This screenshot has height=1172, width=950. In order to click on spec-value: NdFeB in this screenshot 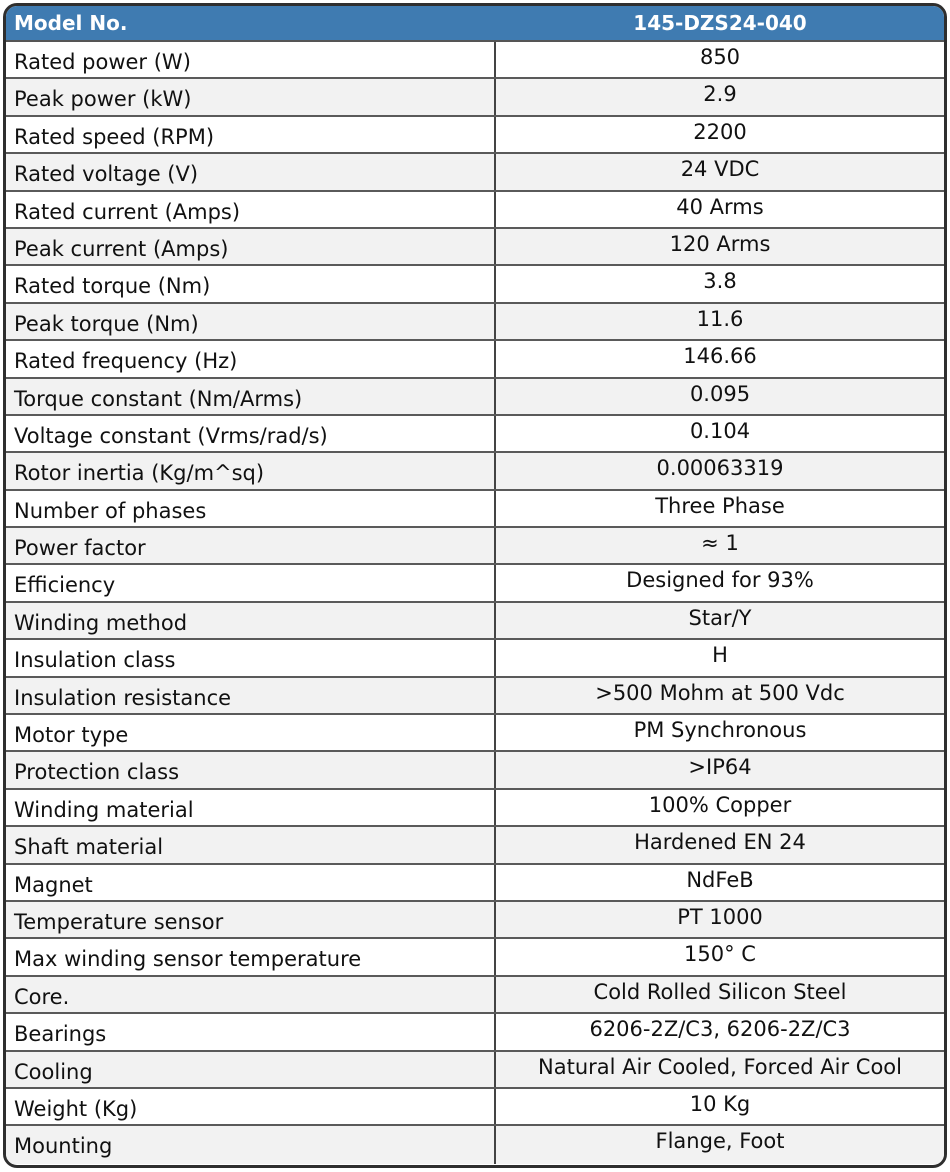, I will do `click(720, 879)`.